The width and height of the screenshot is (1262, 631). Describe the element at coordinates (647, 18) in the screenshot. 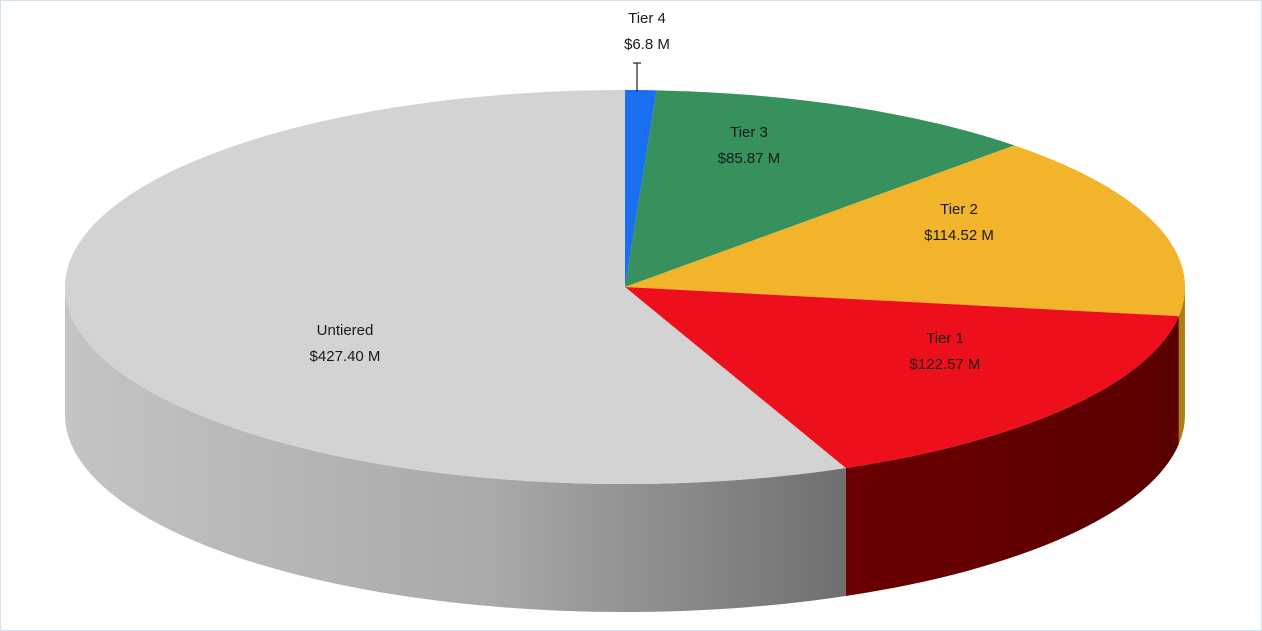

I see `slice-label-tier-4: Tier 4` at that location.